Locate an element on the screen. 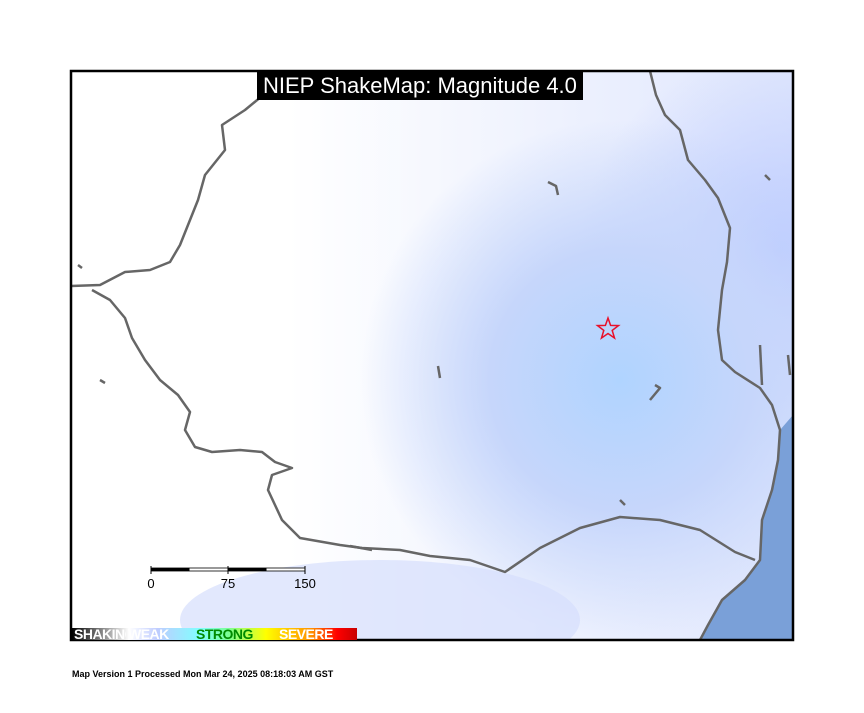 Image resolution: width=864 pixels, height=713 pixels. legend-label: SHAKING is located at coordinates (100, 634).